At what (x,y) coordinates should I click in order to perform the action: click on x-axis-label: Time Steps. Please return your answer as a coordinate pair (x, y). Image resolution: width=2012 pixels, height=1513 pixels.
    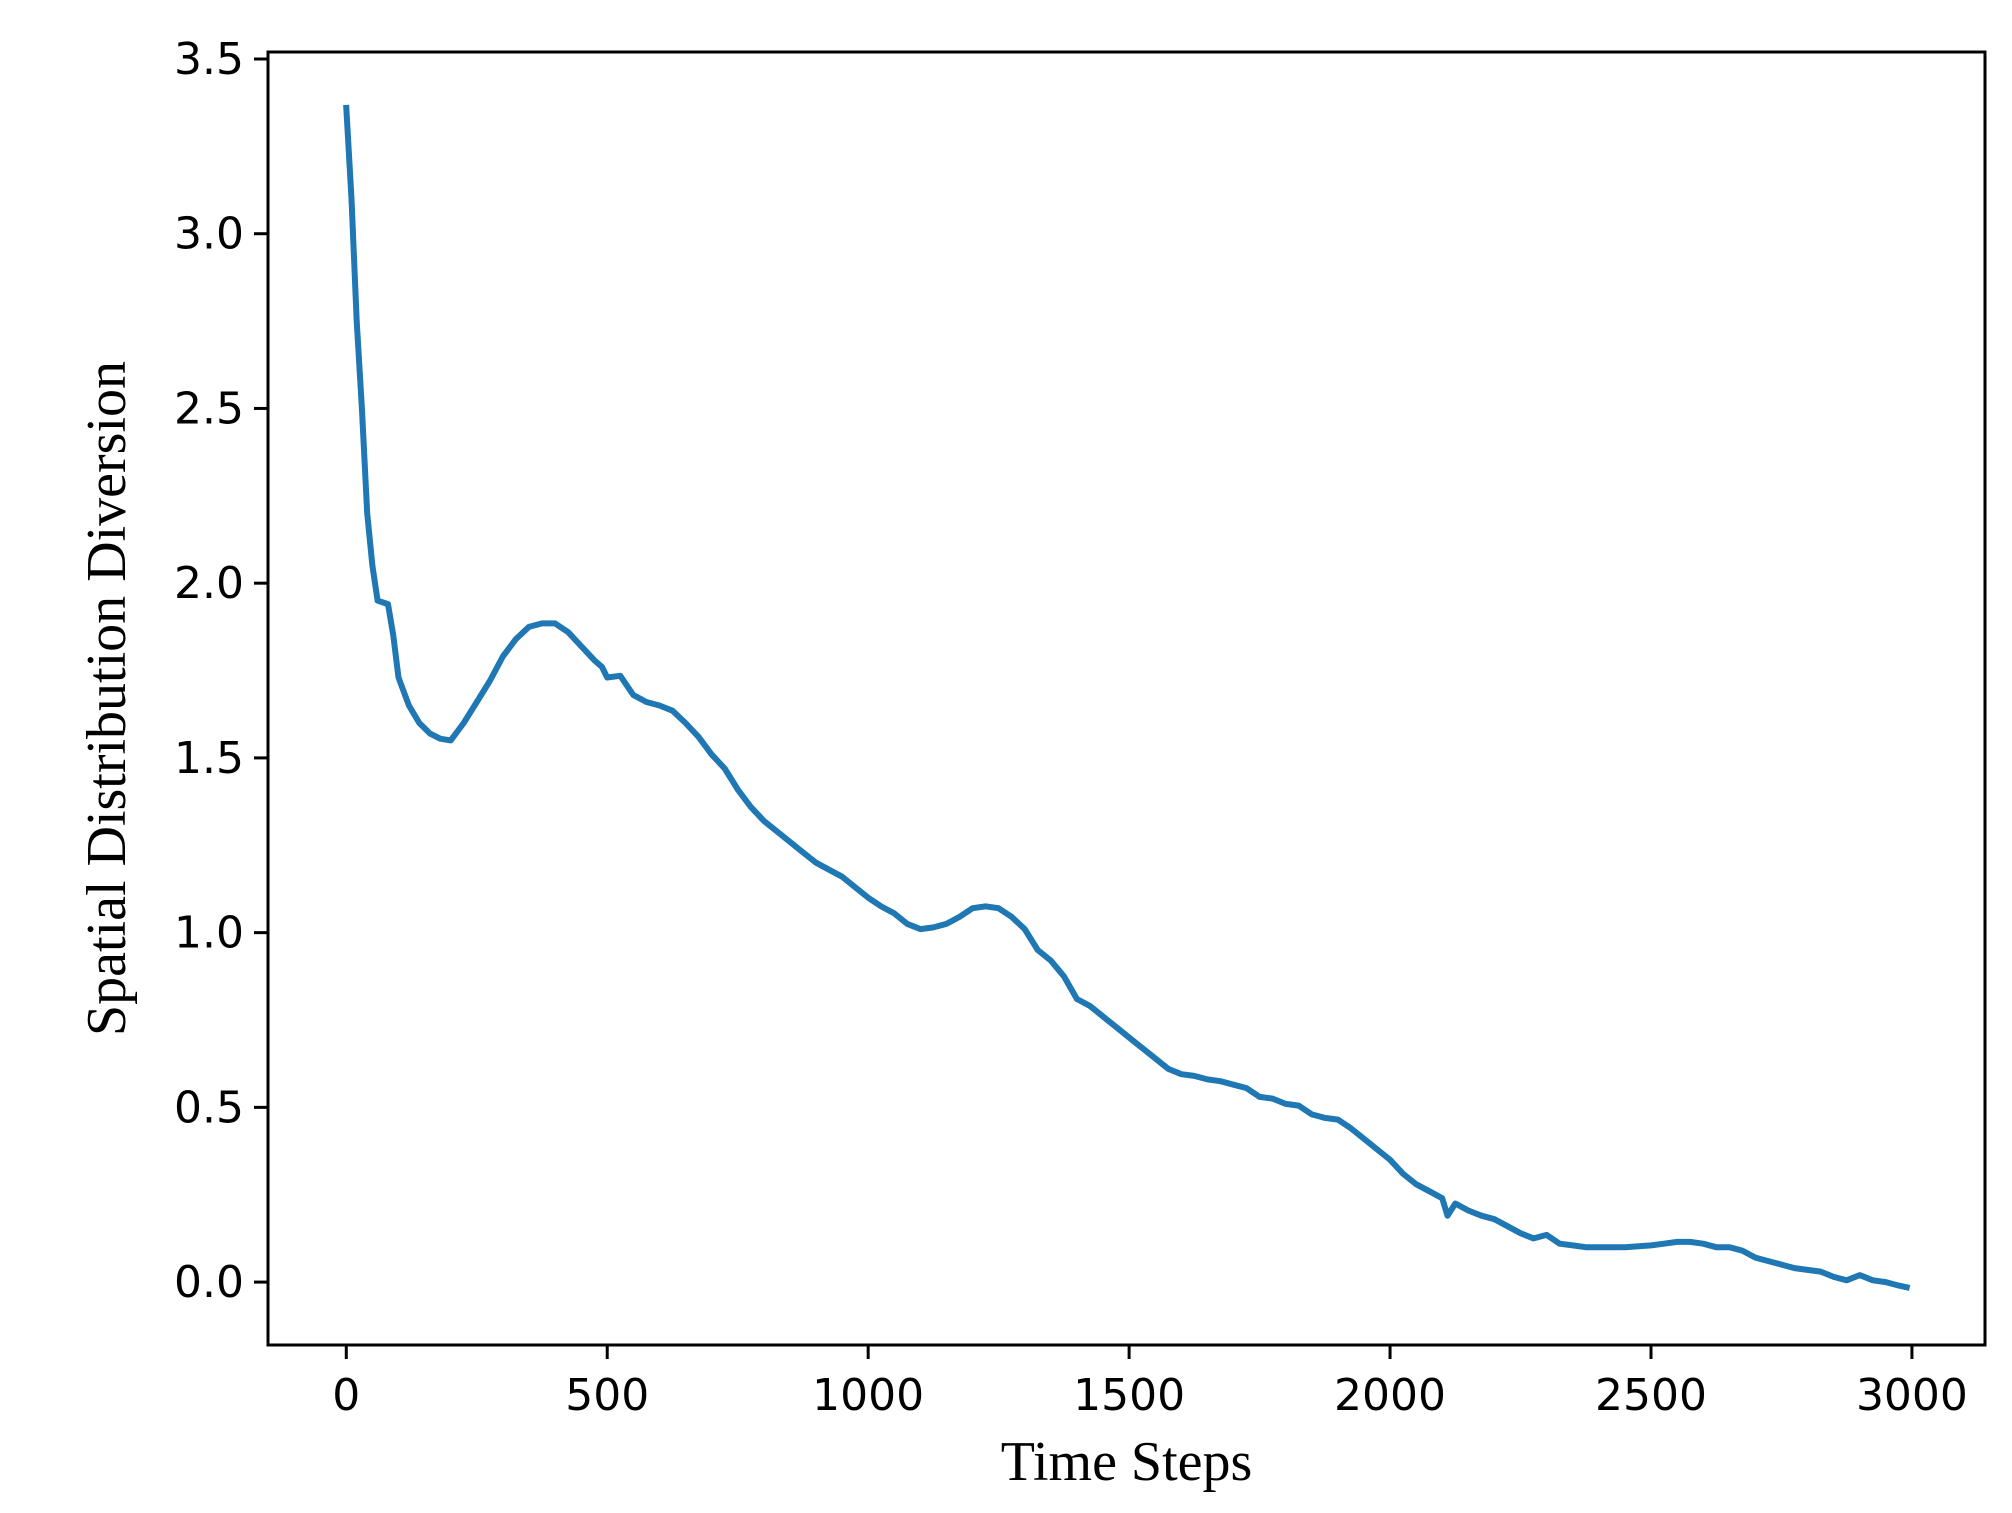
    Looking at the image, I should click on (1127, 1462).